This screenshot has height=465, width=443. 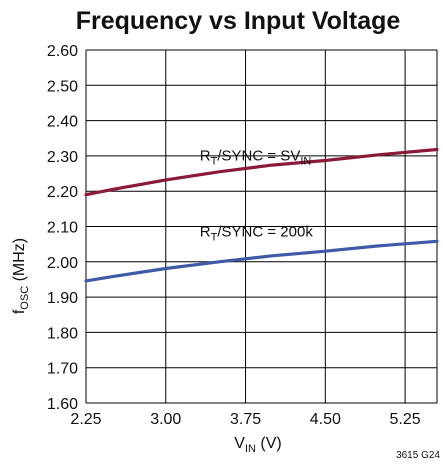 I want to click on series-label-1: RT/SYNC = SVIN, so click(x=256, y=157).